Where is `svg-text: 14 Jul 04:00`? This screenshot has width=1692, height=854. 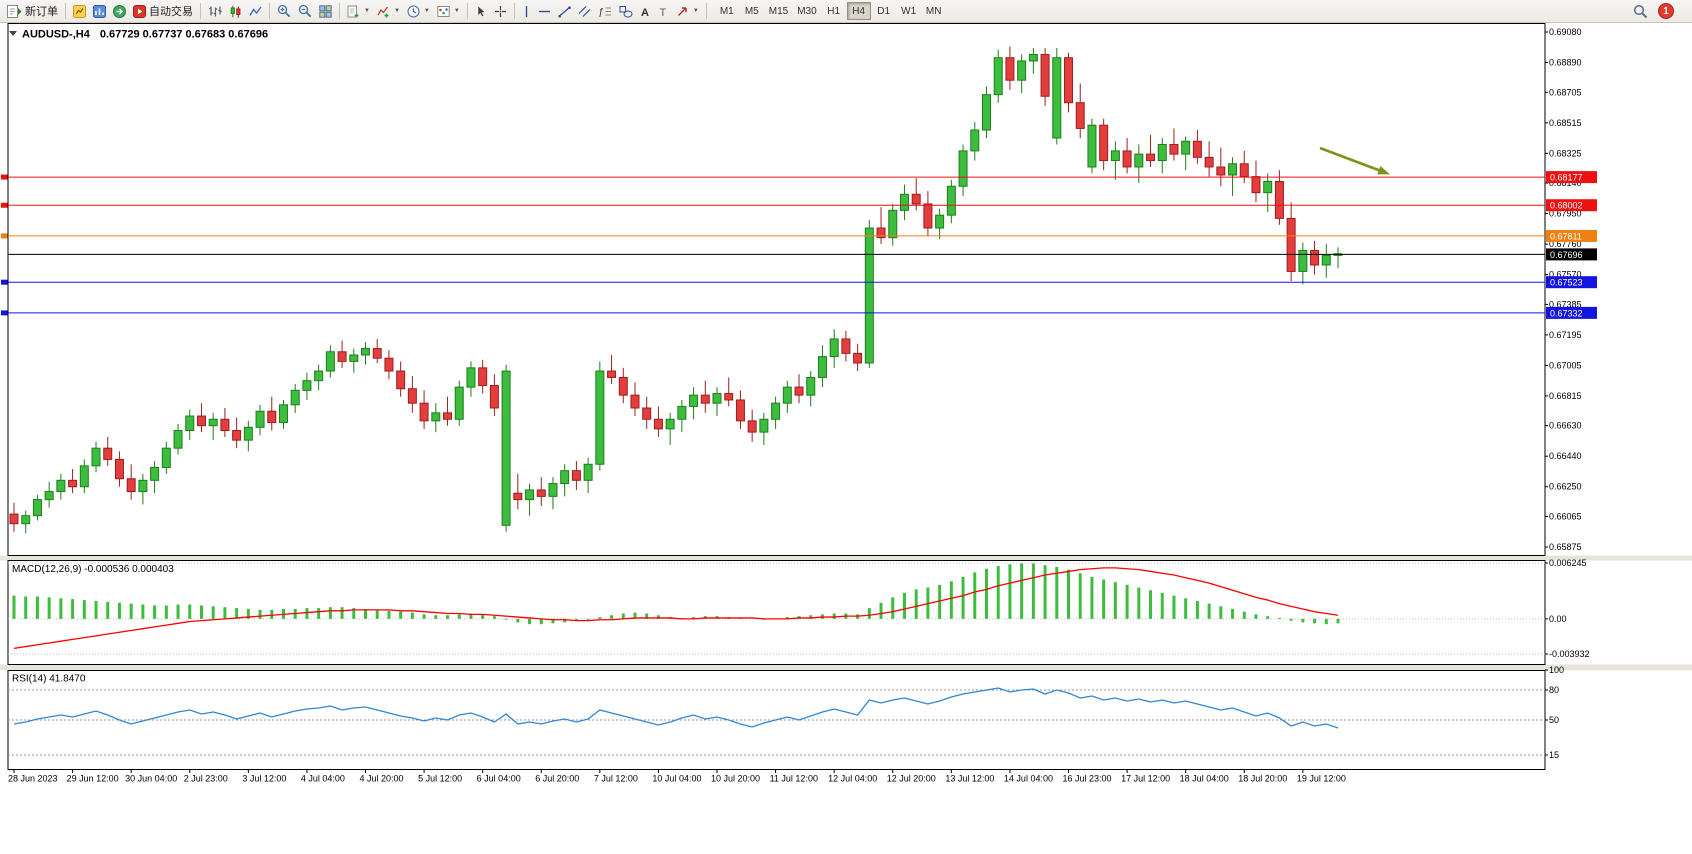
svg-text: 14 Jul 04:00 is located at coordinates (1028, 779).